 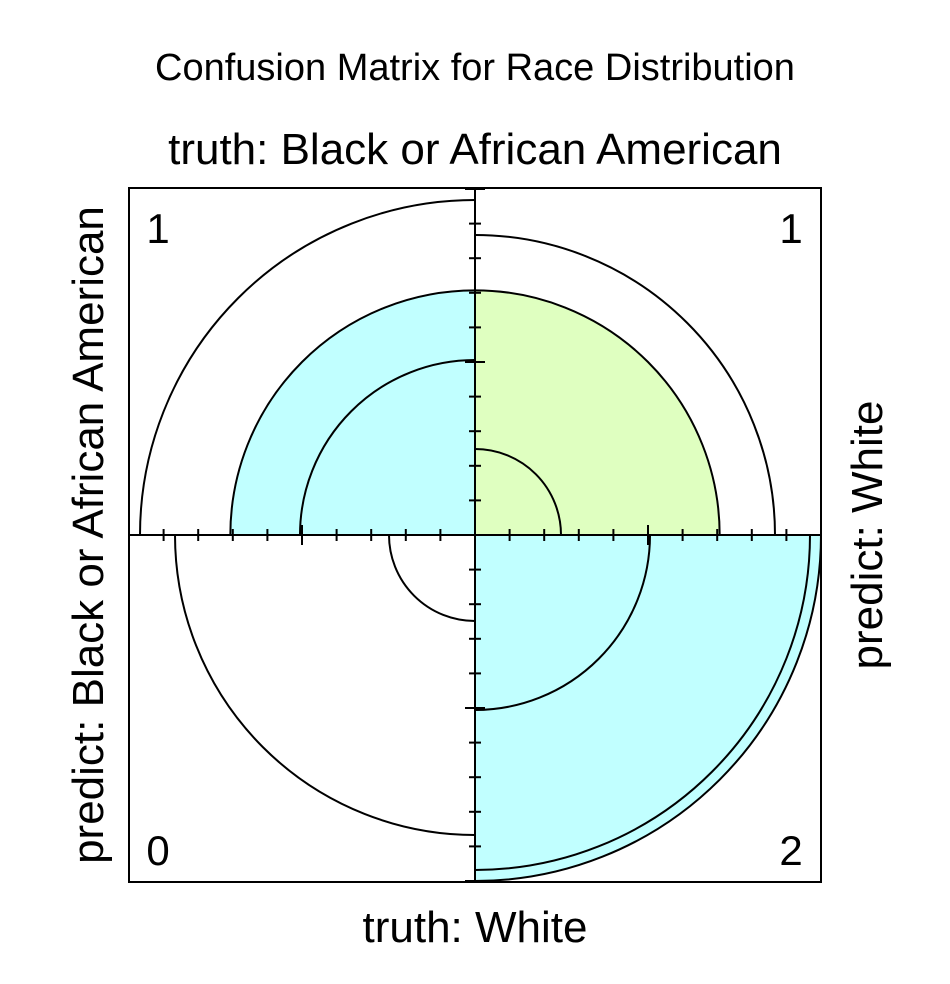 What do you see at coordinates (387, 447) in the screenshot?
I see `ring-arc-top-left-inner` at bounding box center [387, 447].